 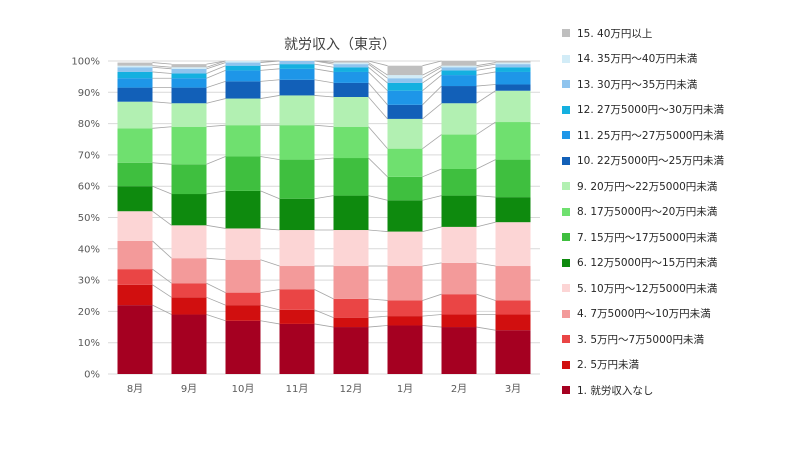 I want to click on x-tick-label: 1月, so click(x=405, y=389).